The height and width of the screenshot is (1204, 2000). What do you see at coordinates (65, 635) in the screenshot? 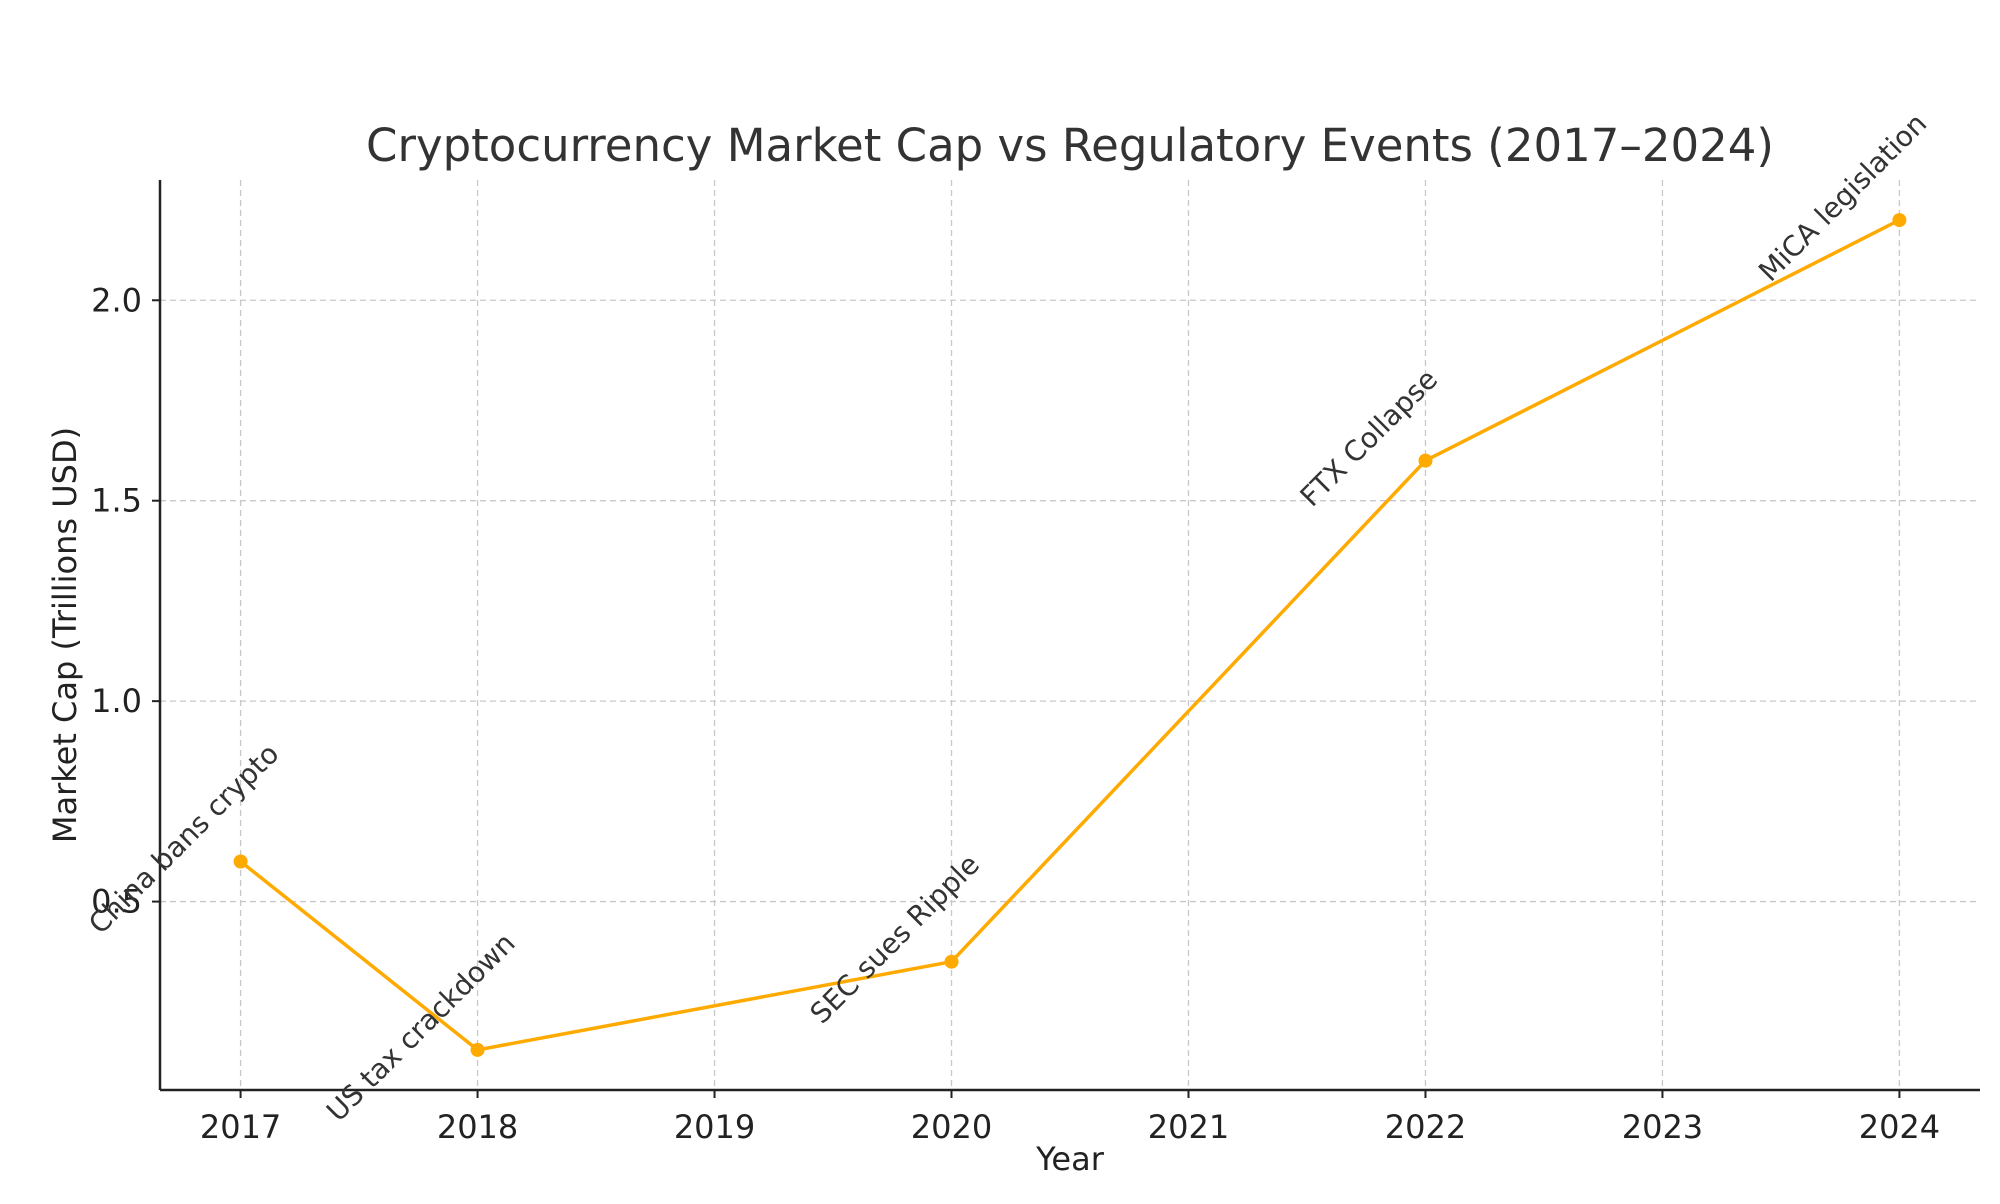
I see `y-axis-label: Market Cap (Trillions USD)` at bounding box center [65, 635].